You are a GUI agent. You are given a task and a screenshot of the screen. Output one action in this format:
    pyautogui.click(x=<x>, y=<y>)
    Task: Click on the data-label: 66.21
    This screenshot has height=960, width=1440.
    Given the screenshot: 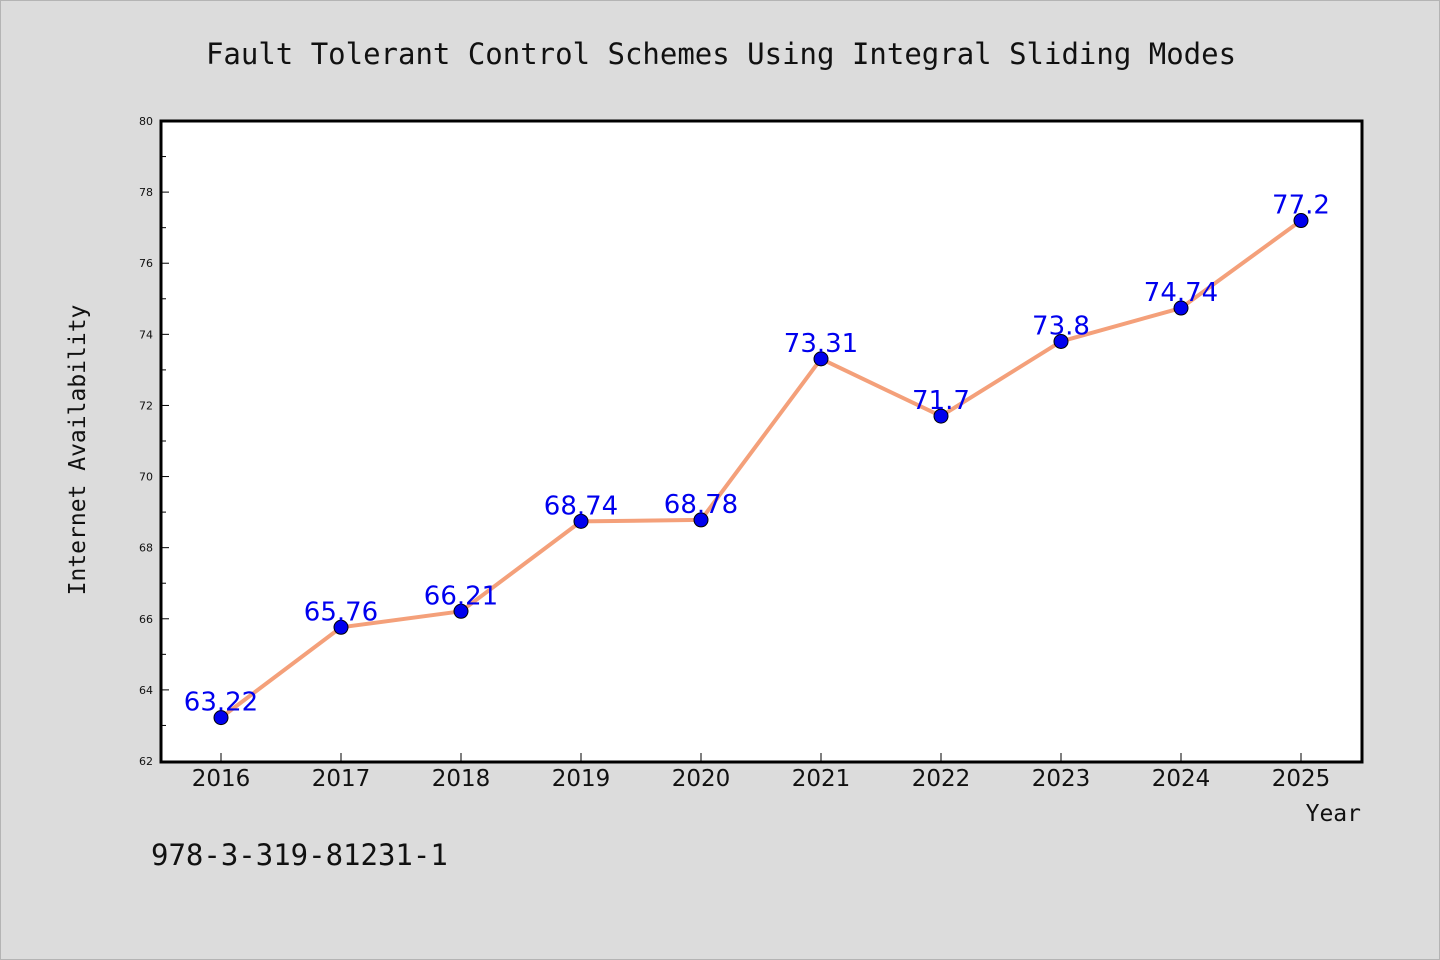 What is the action you would take?
    pyautogui.click(x=461, y=596)
    